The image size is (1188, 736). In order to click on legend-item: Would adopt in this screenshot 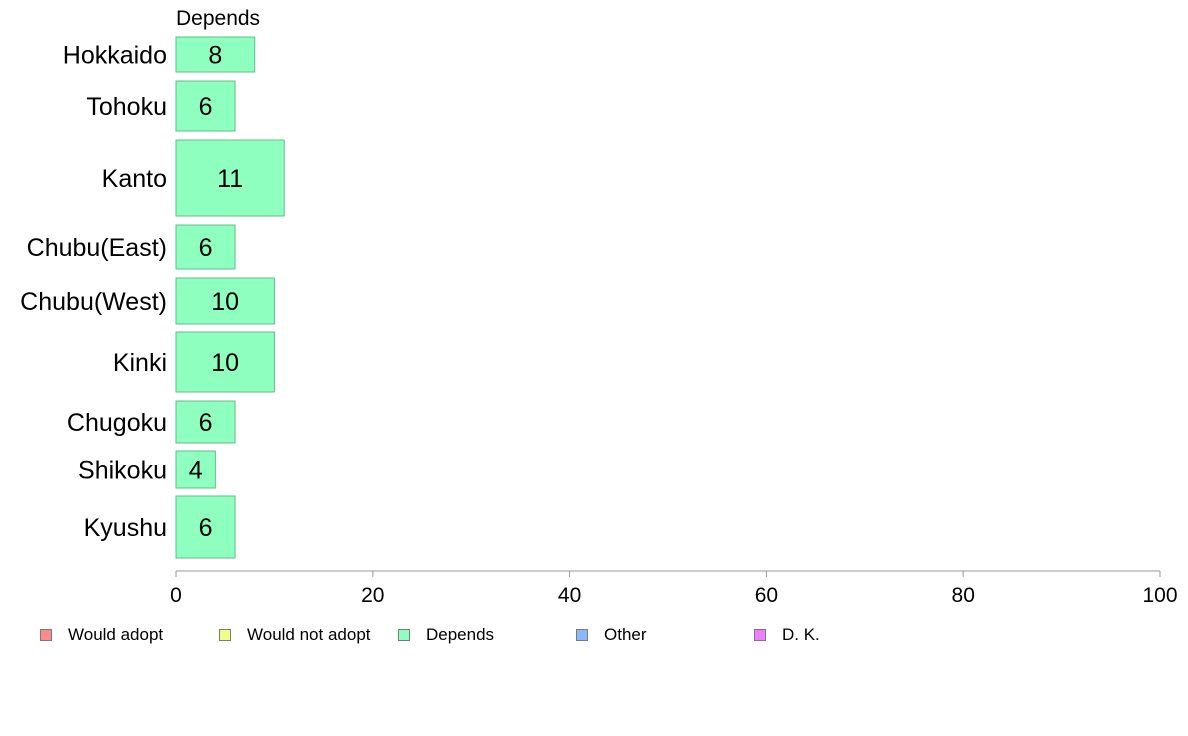, I will do `click(101, 635)`.